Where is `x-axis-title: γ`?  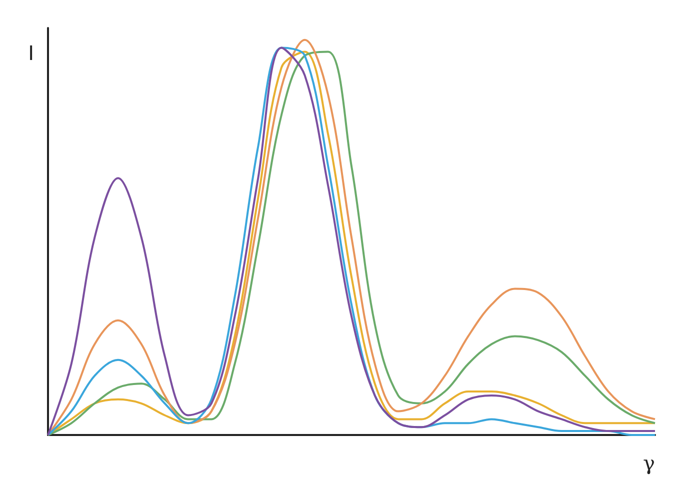 x-axis-title: γ is located at coordinates (649, 463).